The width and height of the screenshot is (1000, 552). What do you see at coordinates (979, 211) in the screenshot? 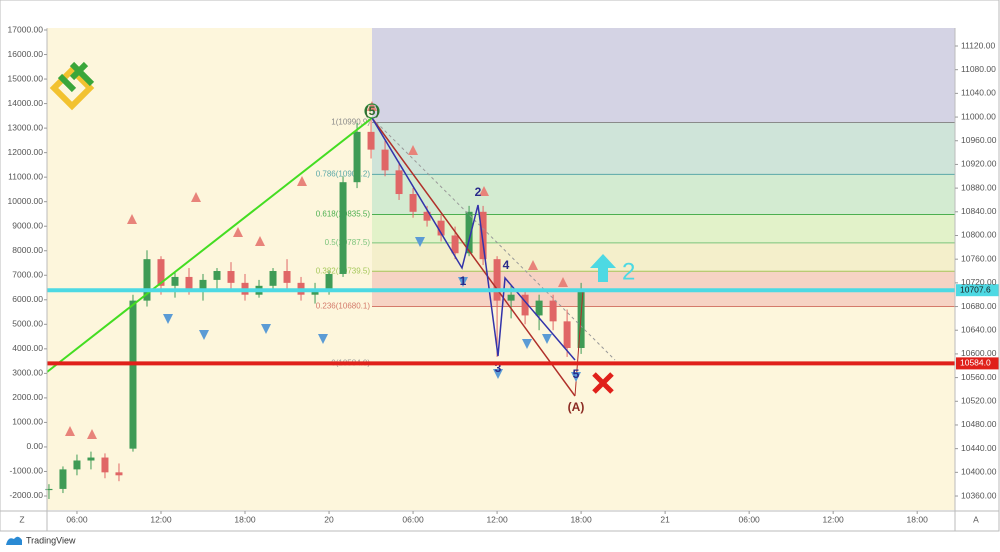
I see `y2-tick-label: 10840.00` at bounding box center [979, 211].